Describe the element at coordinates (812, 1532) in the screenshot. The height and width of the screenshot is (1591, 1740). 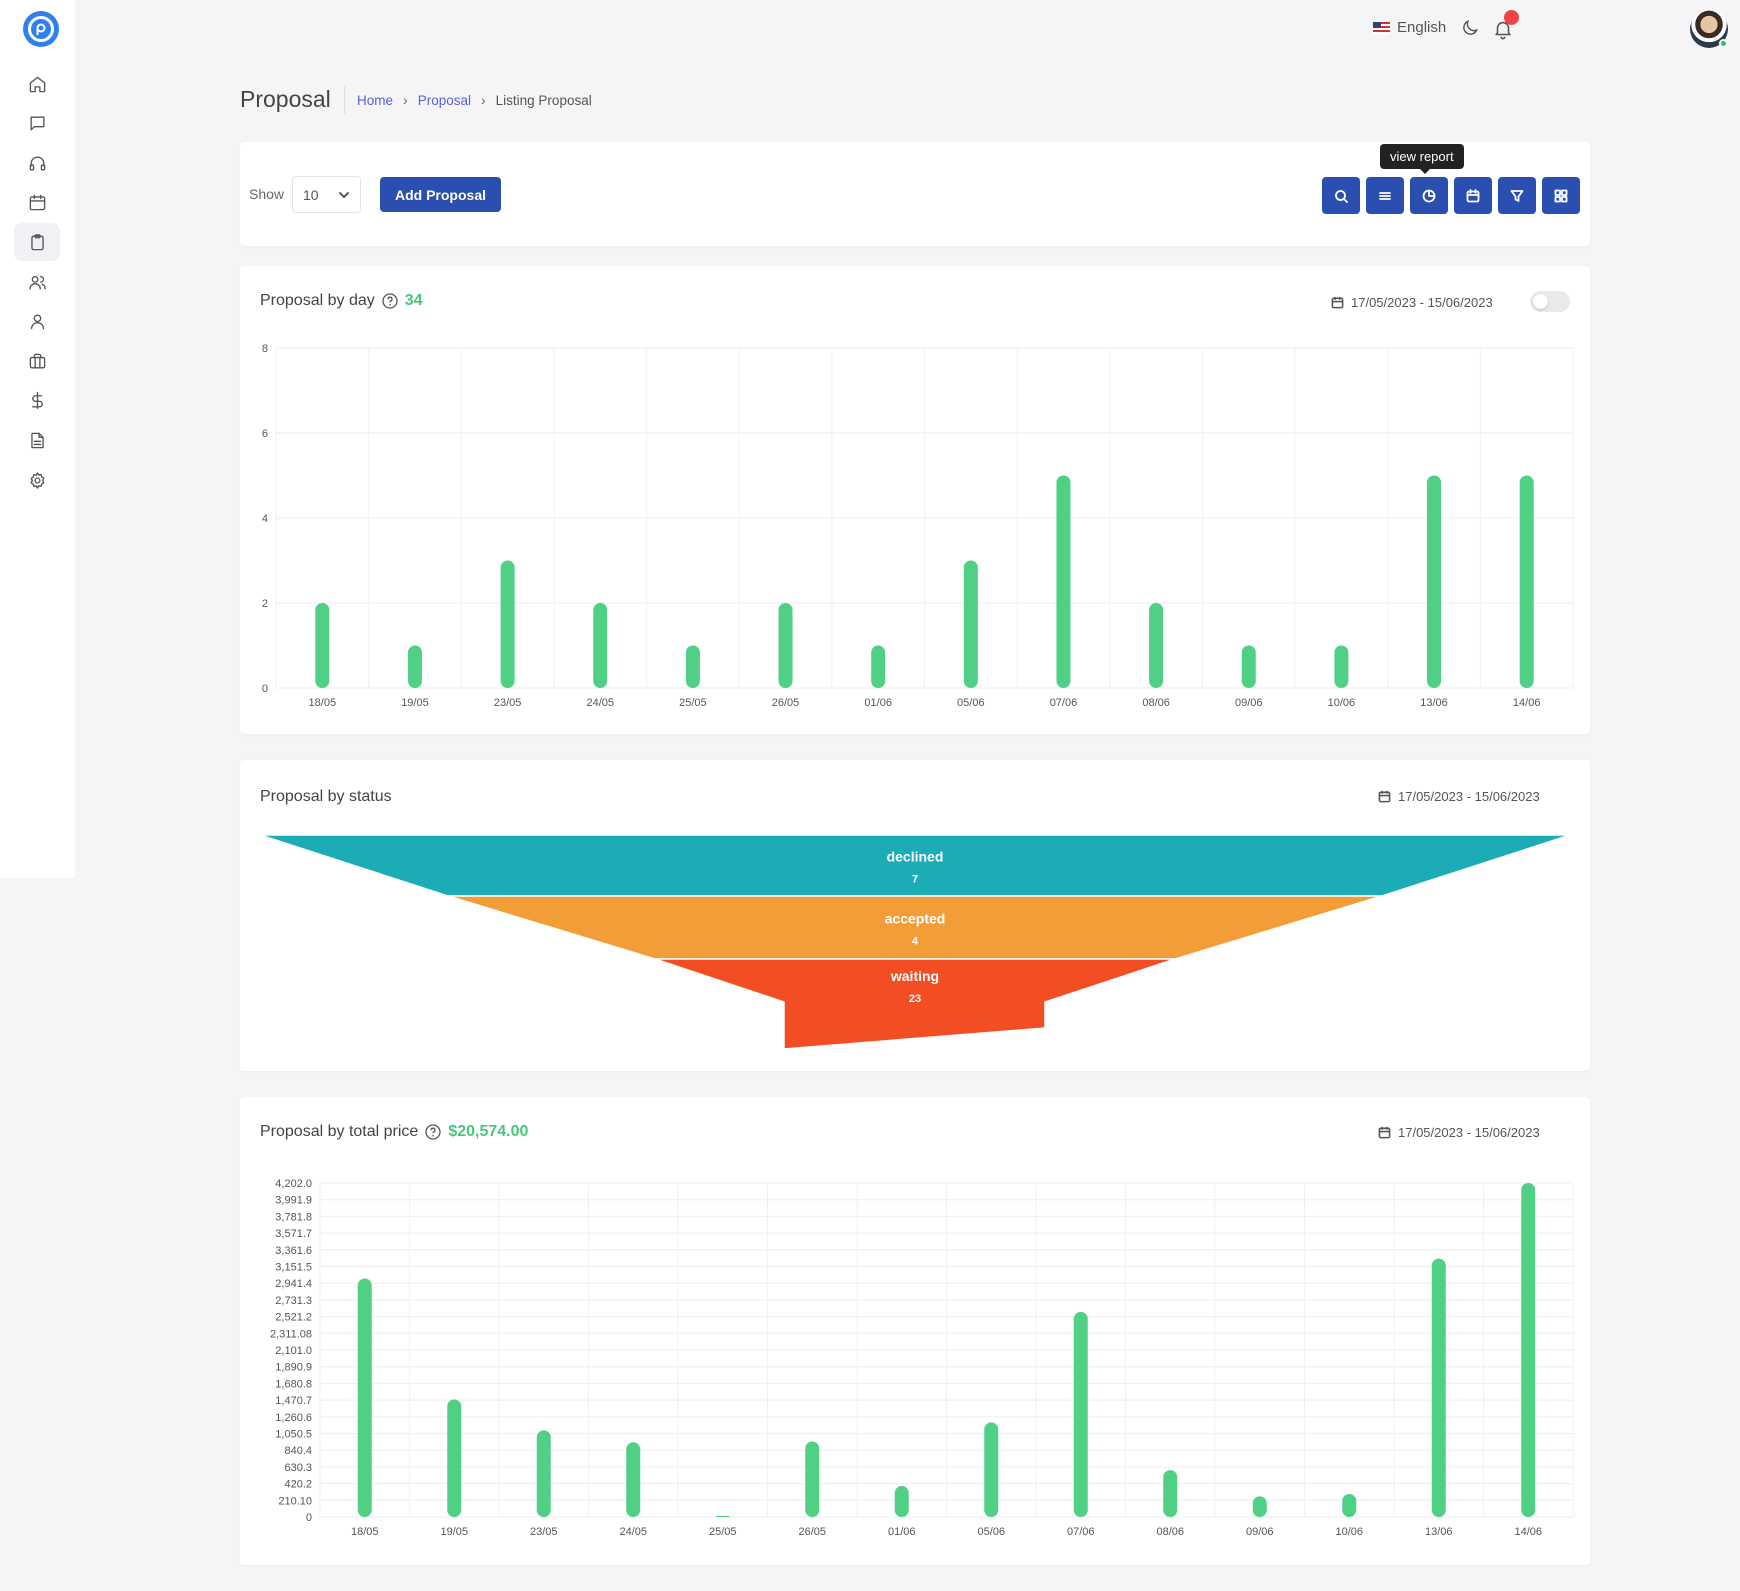
I see `price-x-tick: 26/05` at that location.